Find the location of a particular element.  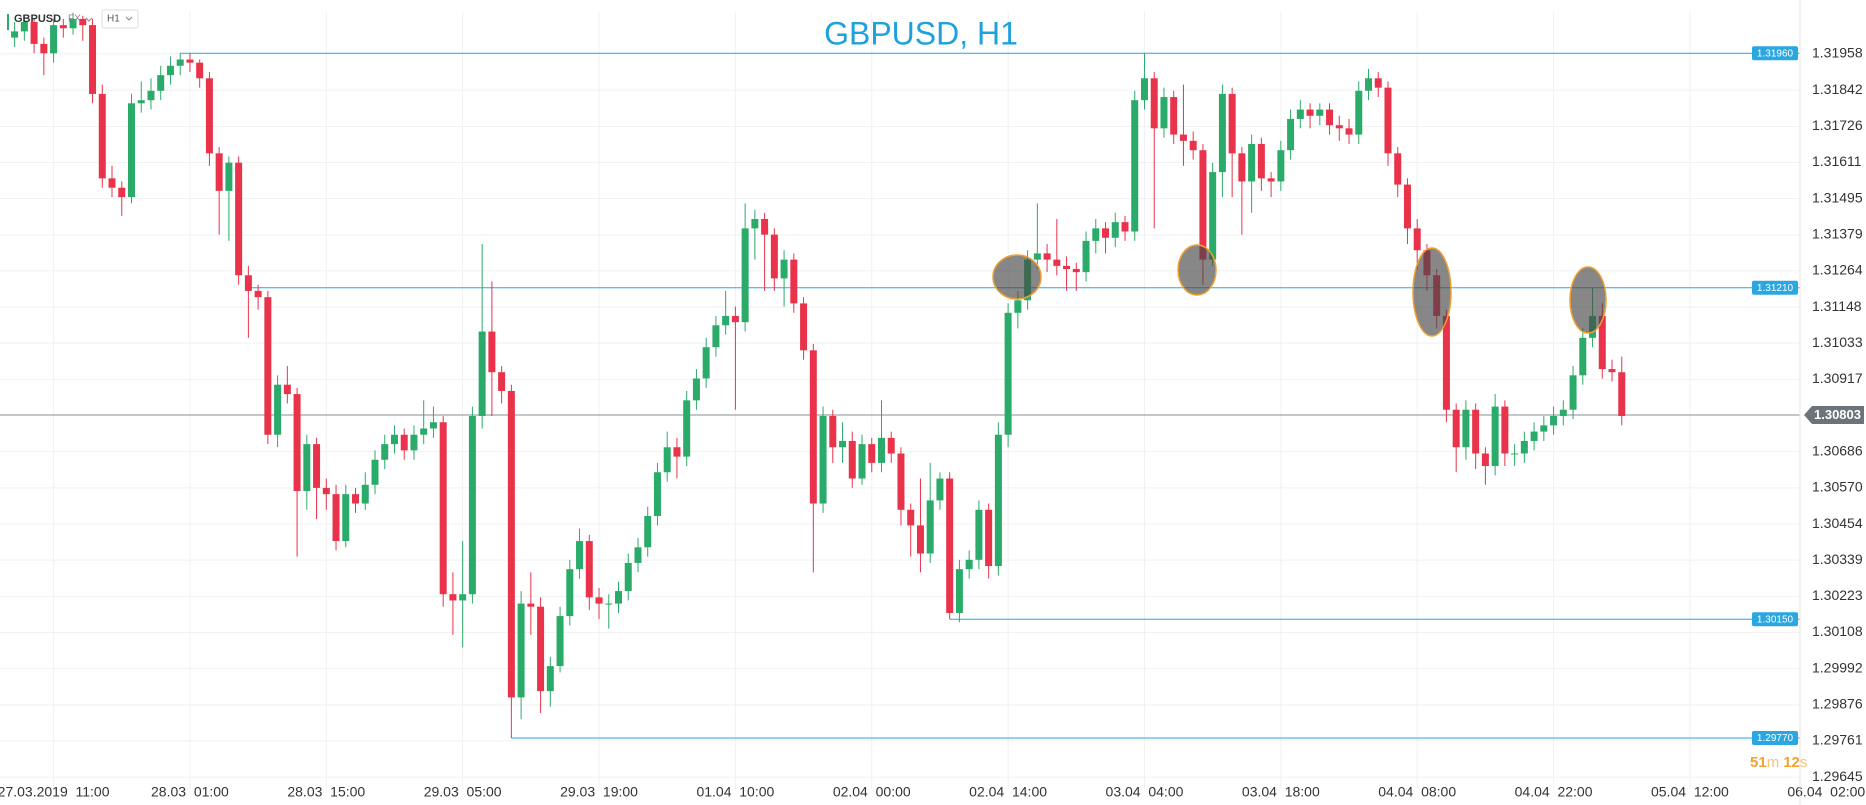

x-tick-label: 04.04 08:00 is located at coordinates (1417, 792).